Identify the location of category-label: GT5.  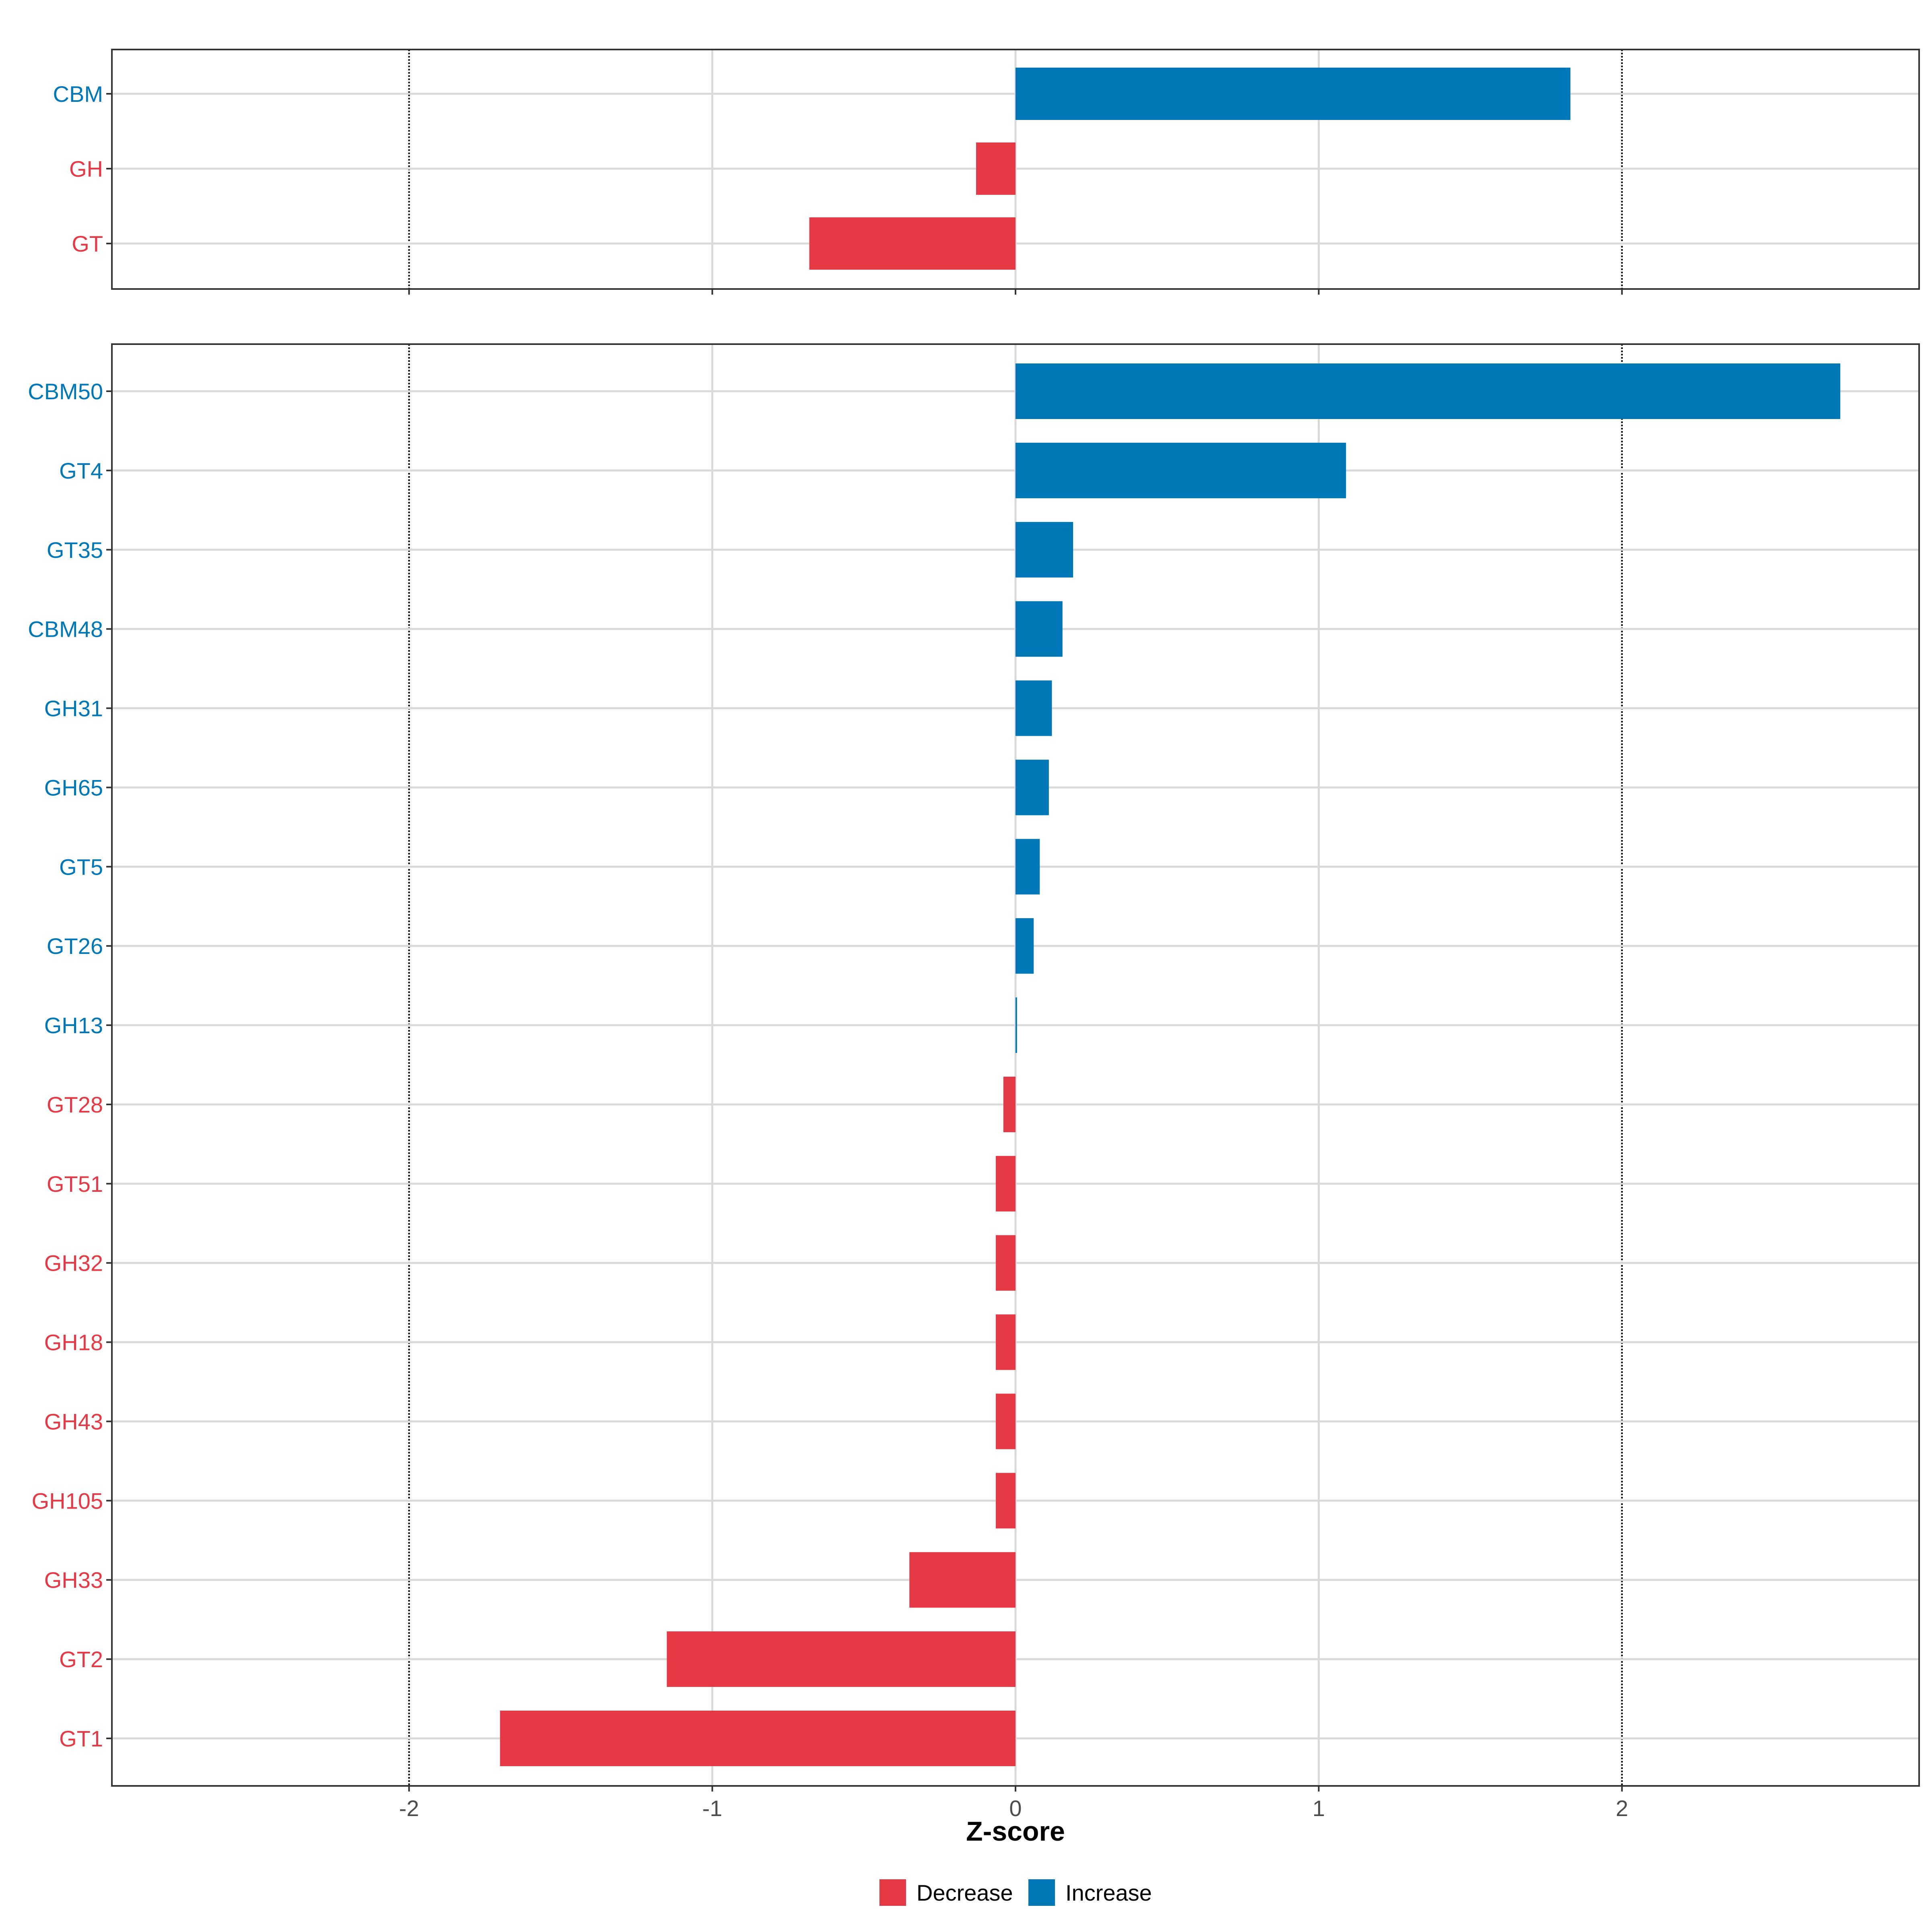
(81, 866).